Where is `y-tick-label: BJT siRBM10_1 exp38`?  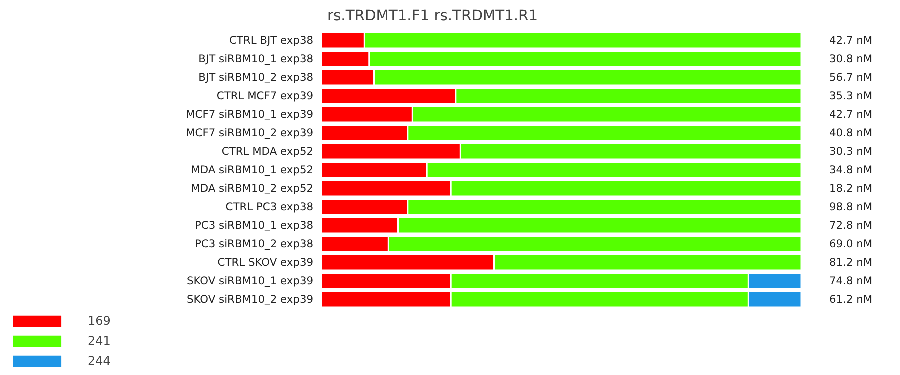 y-tick-label: BJT siRBM10_1 exp38 is located at coordinates (256, 59).